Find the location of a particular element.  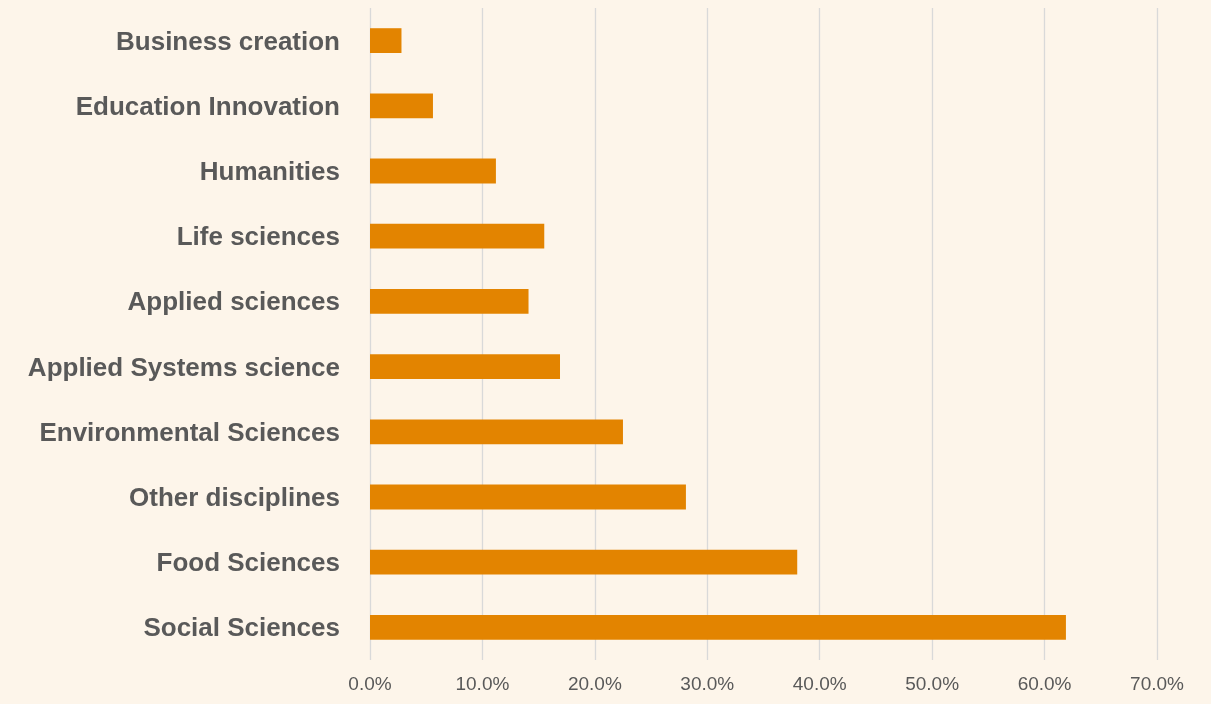

x-tick-label: 50.0% is located at coordinates (932, 683).